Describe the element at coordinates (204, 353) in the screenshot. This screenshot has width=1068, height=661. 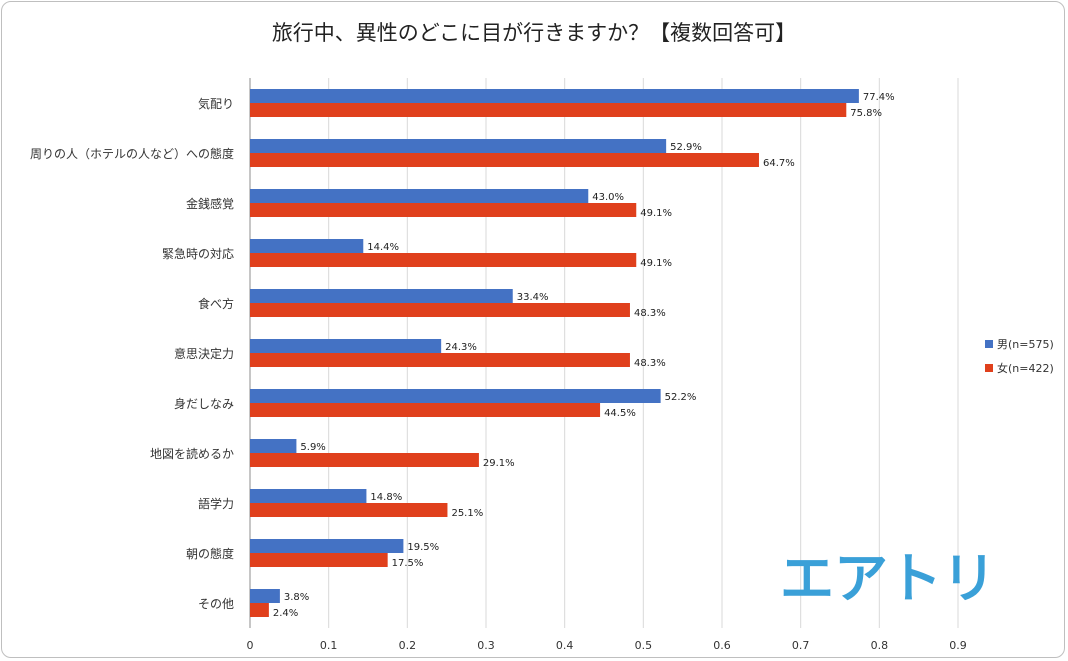
I see `category-label: 意思決定力` at that location.